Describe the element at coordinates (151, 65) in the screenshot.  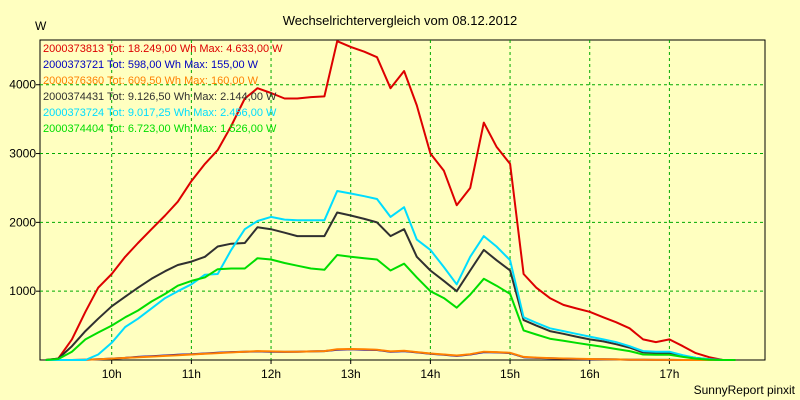
I see `legend-entry-2: 2000373721 Tot: 598,00 Wh Max: 155,00 W` at that location.